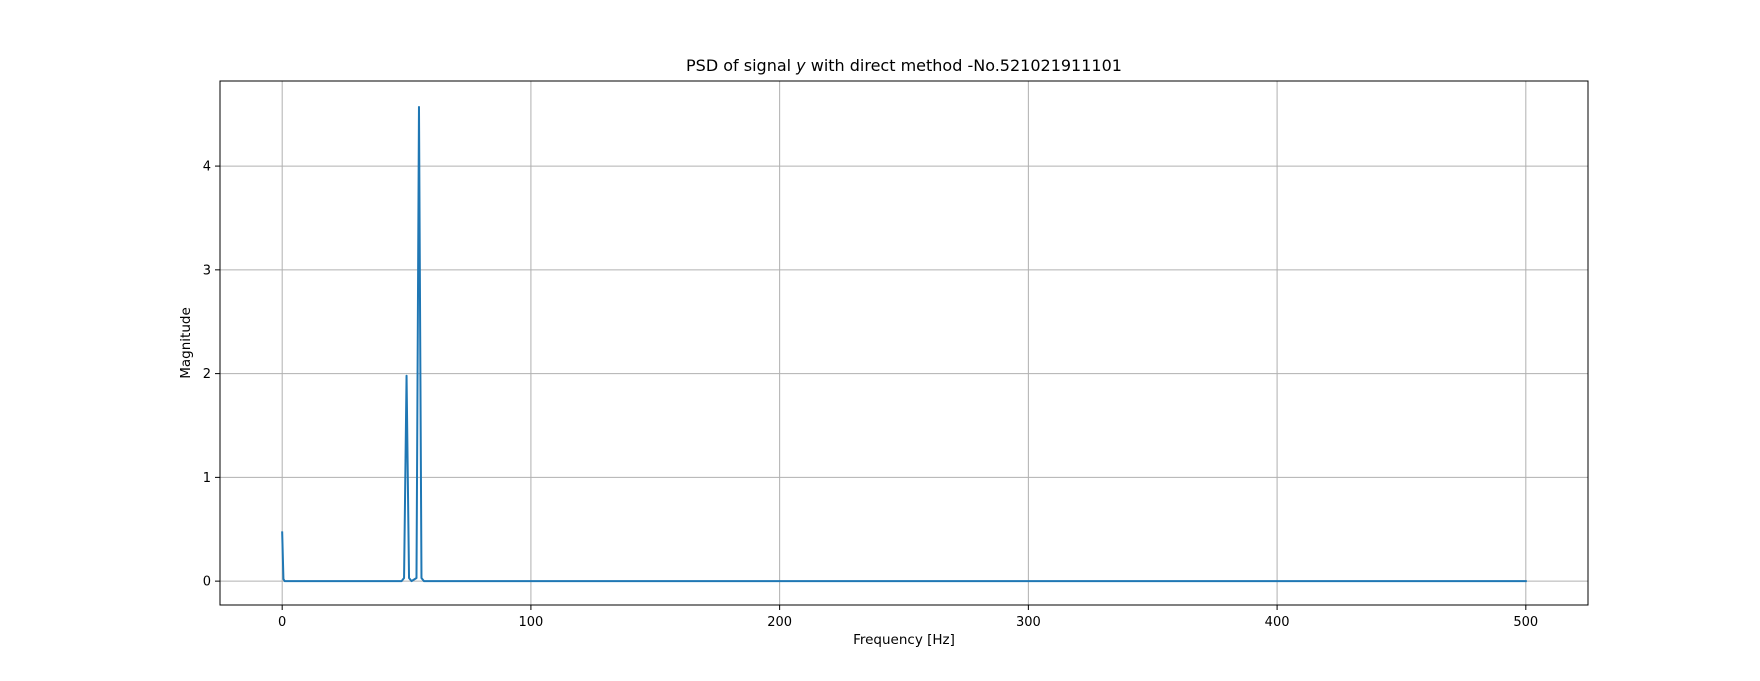  What do you see at coordinates (1028, 622) in the screenshot?
I see `x-tick-label: 300` at bounding box center [1028, 622].